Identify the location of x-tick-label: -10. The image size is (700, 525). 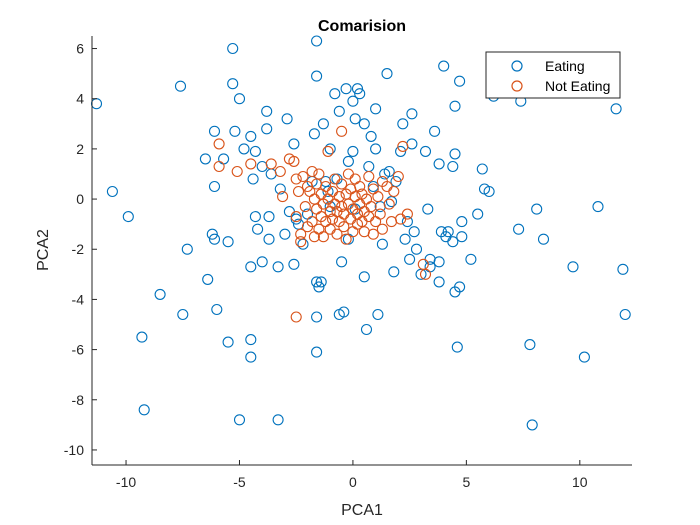
(126, 482).